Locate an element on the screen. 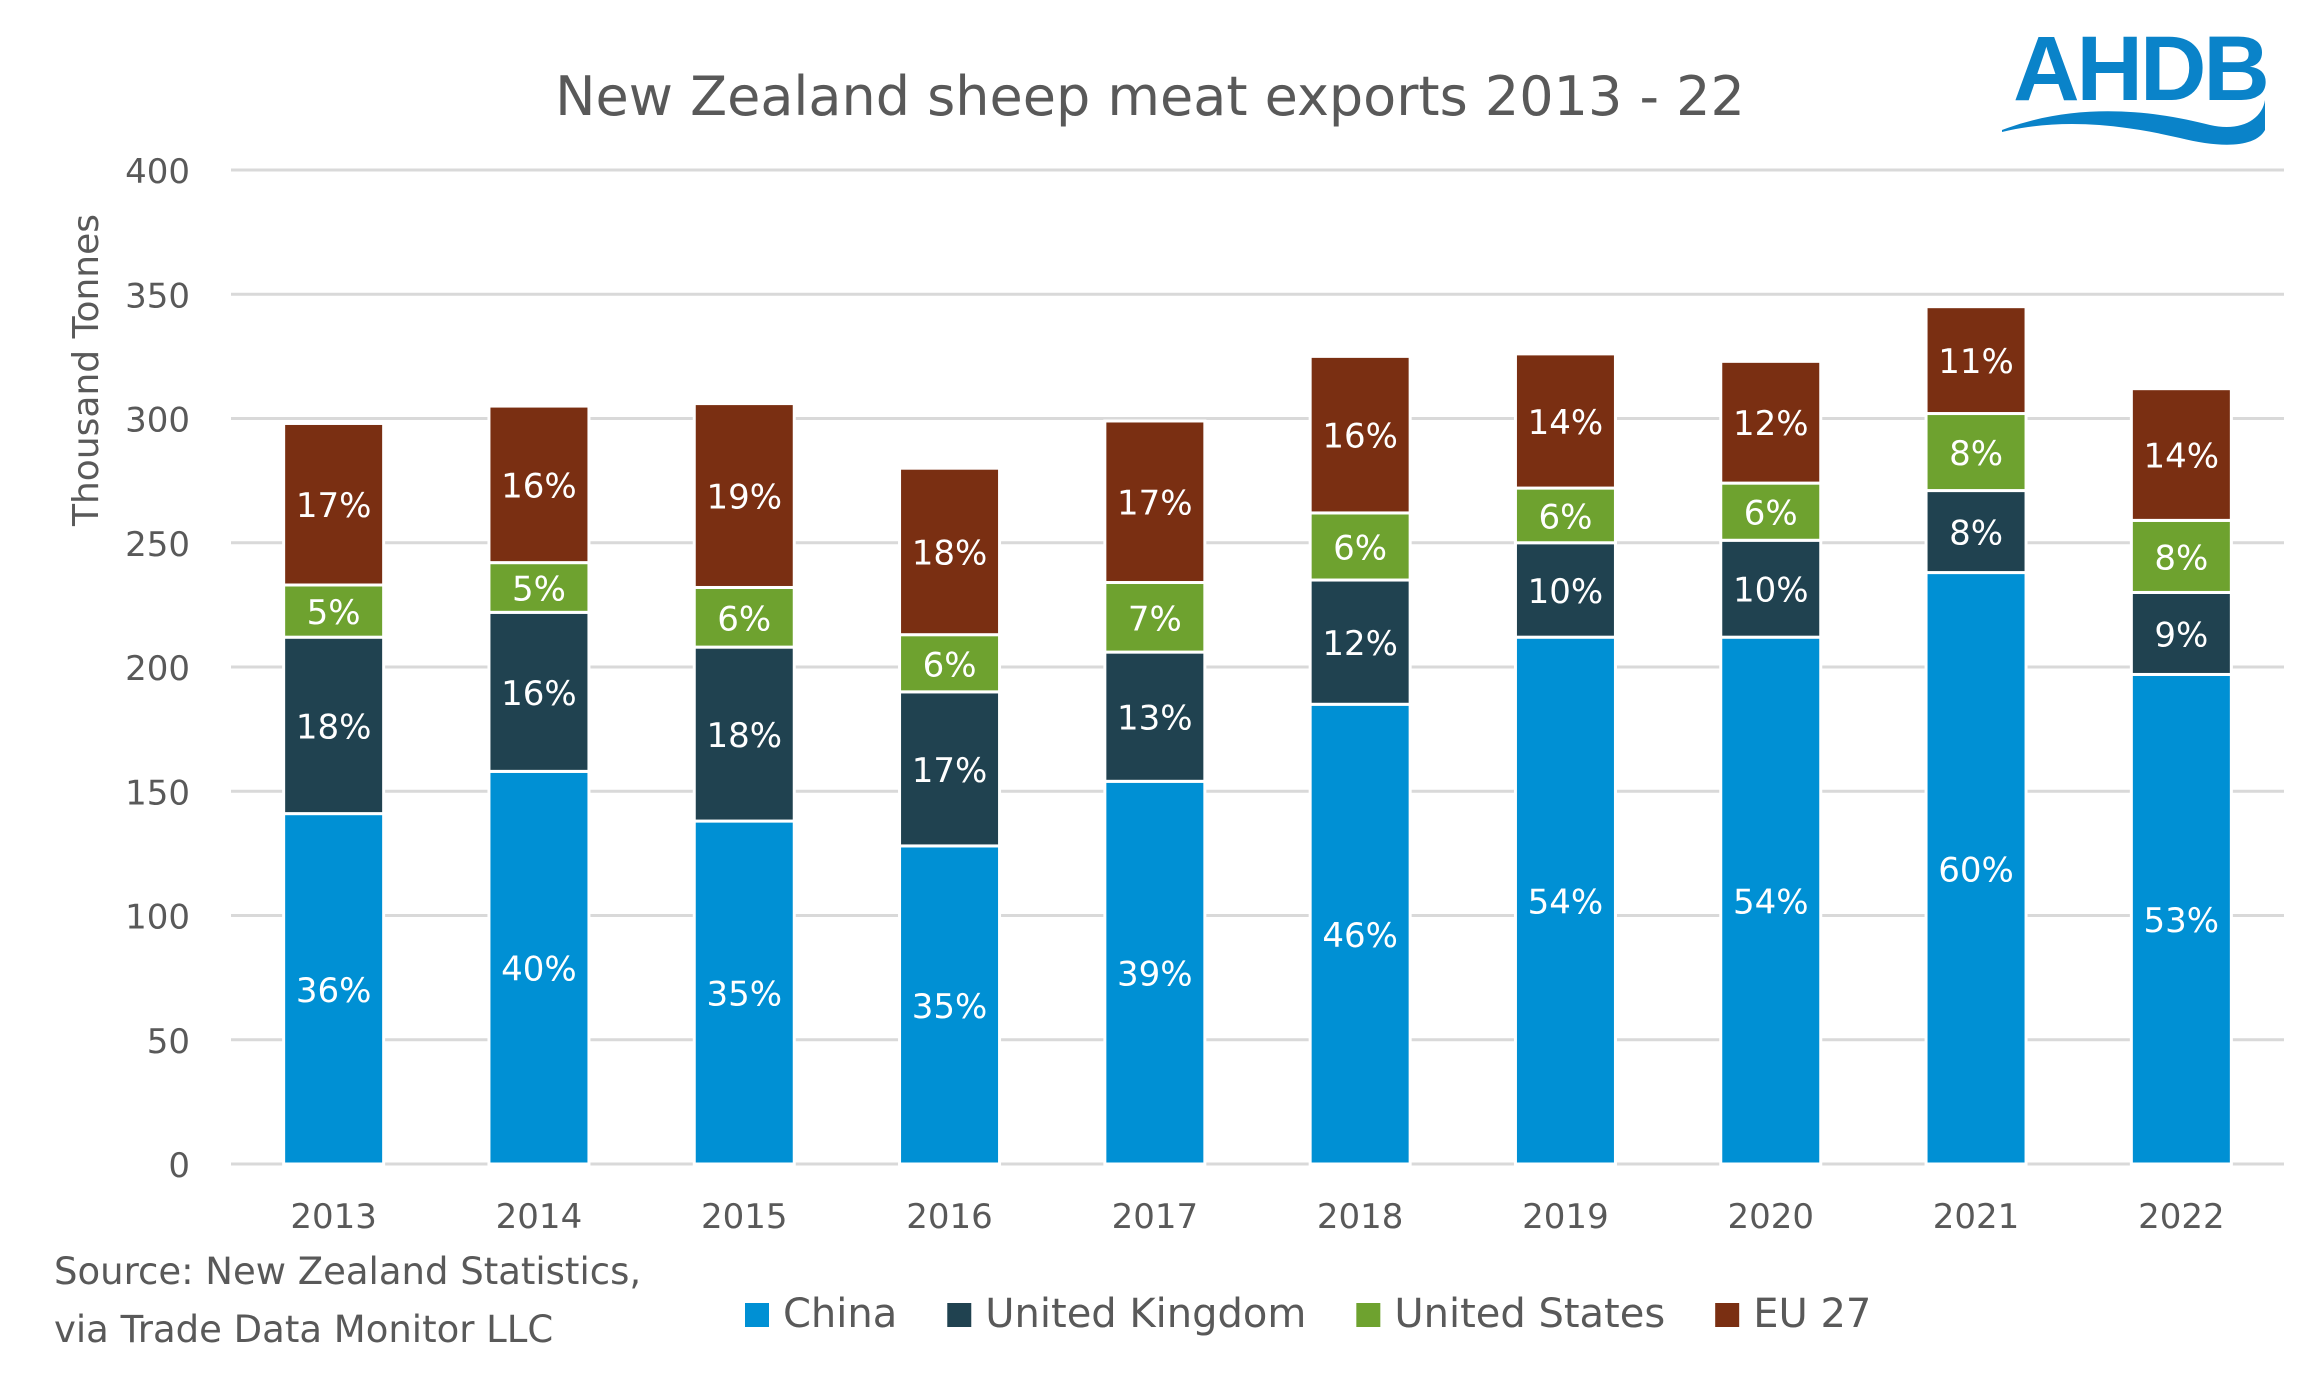  data-label: 19% is located at coordinates (744, 498).